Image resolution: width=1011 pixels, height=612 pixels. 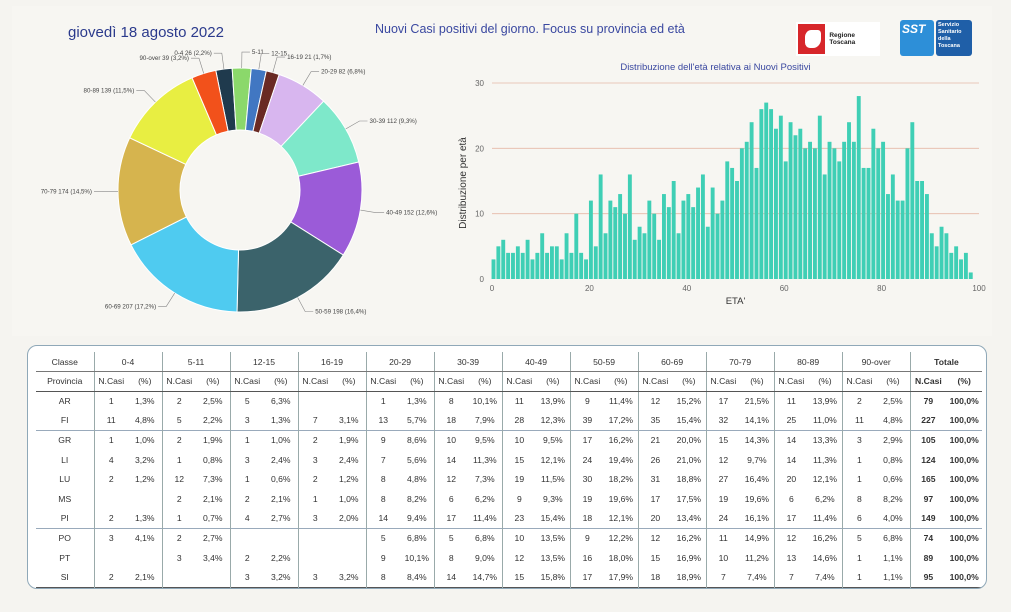 I want to click on pct-cell: 6,2%, so click(x=825, y=498).